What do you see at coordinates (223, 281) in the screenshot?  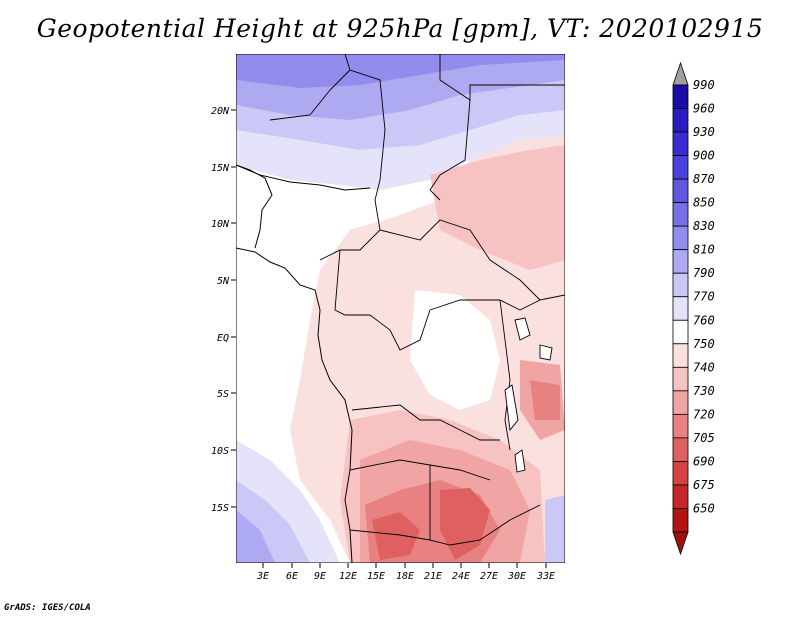 I see `lat-label: 5N` at bounding box center [223, 281].